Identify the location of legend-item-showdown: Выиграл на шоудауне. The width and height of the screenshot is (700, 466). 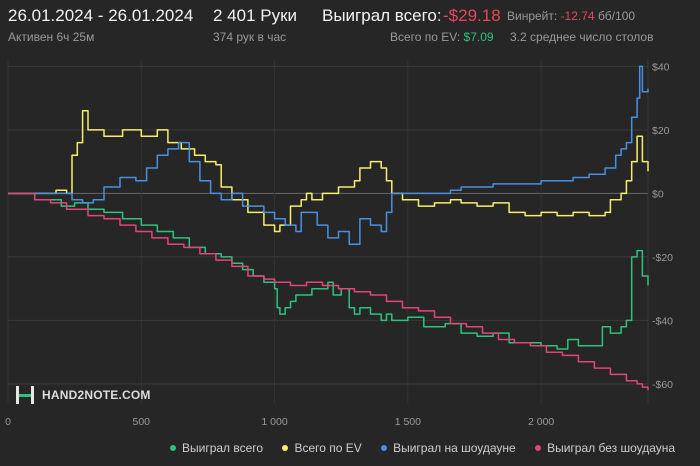
(448, 448).